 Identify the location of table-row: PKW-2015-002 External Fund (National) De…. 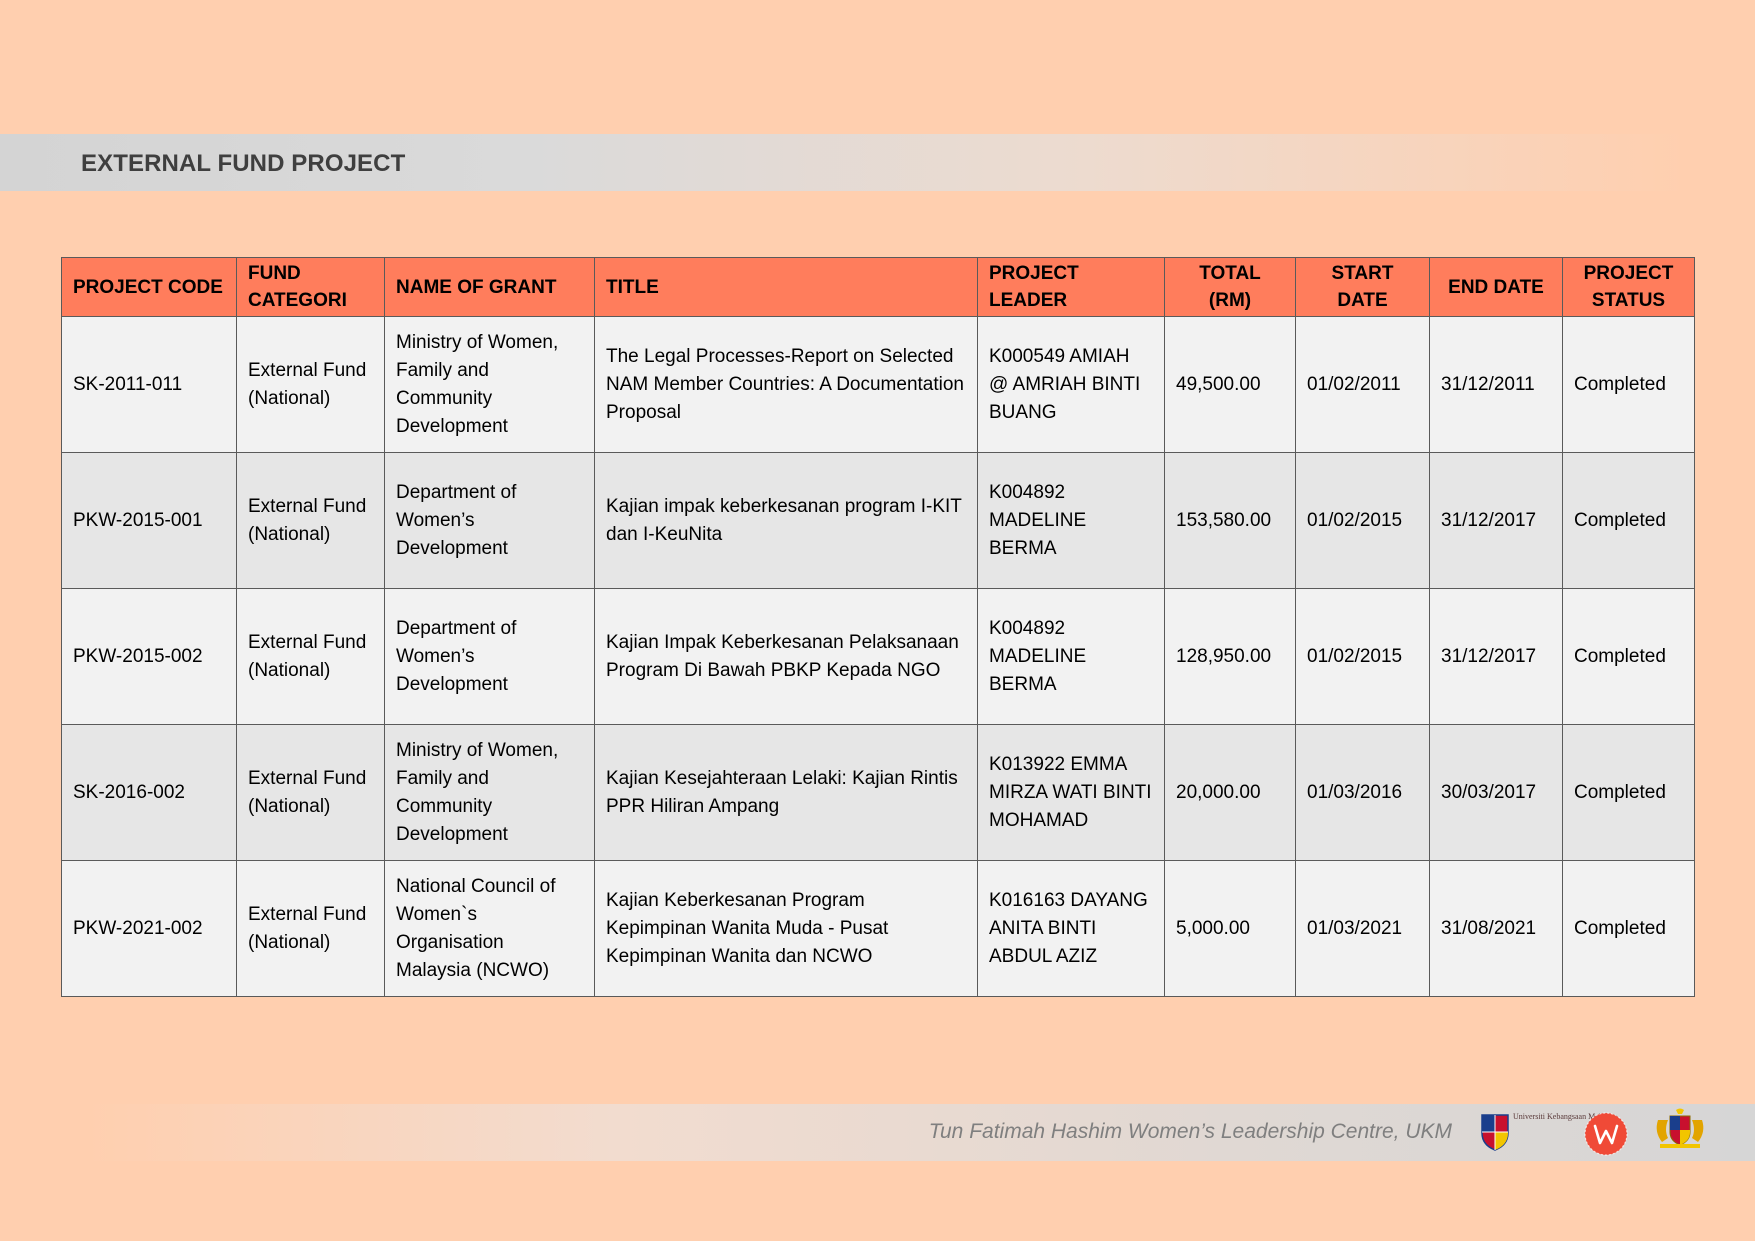
(878, 656).